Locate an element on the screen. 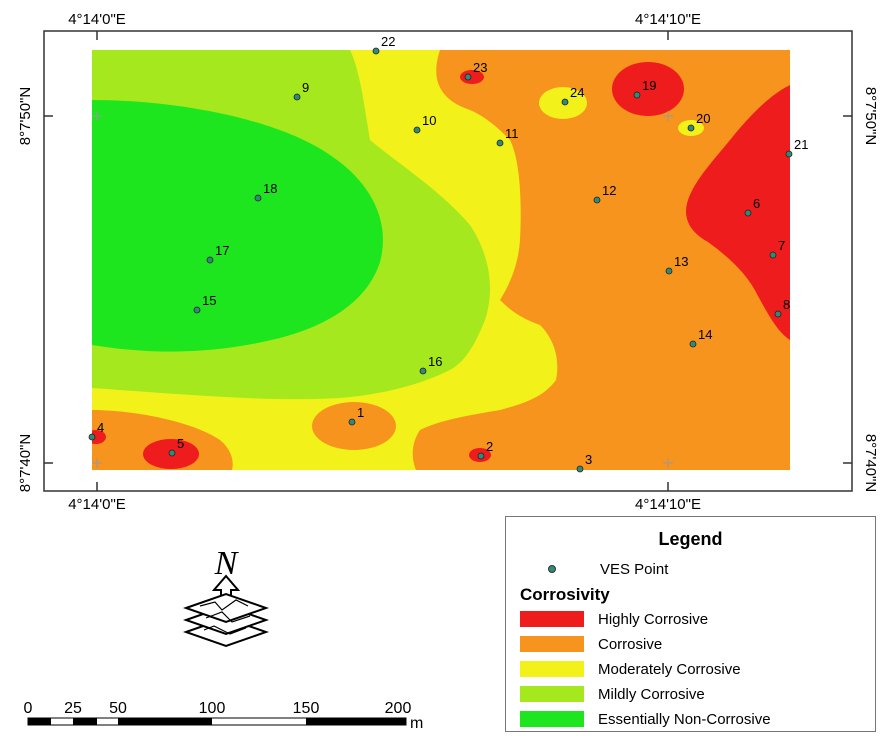 This screenshot has height=736, width=884. ves-point-17: 17 is located at coordinates (217, 253).